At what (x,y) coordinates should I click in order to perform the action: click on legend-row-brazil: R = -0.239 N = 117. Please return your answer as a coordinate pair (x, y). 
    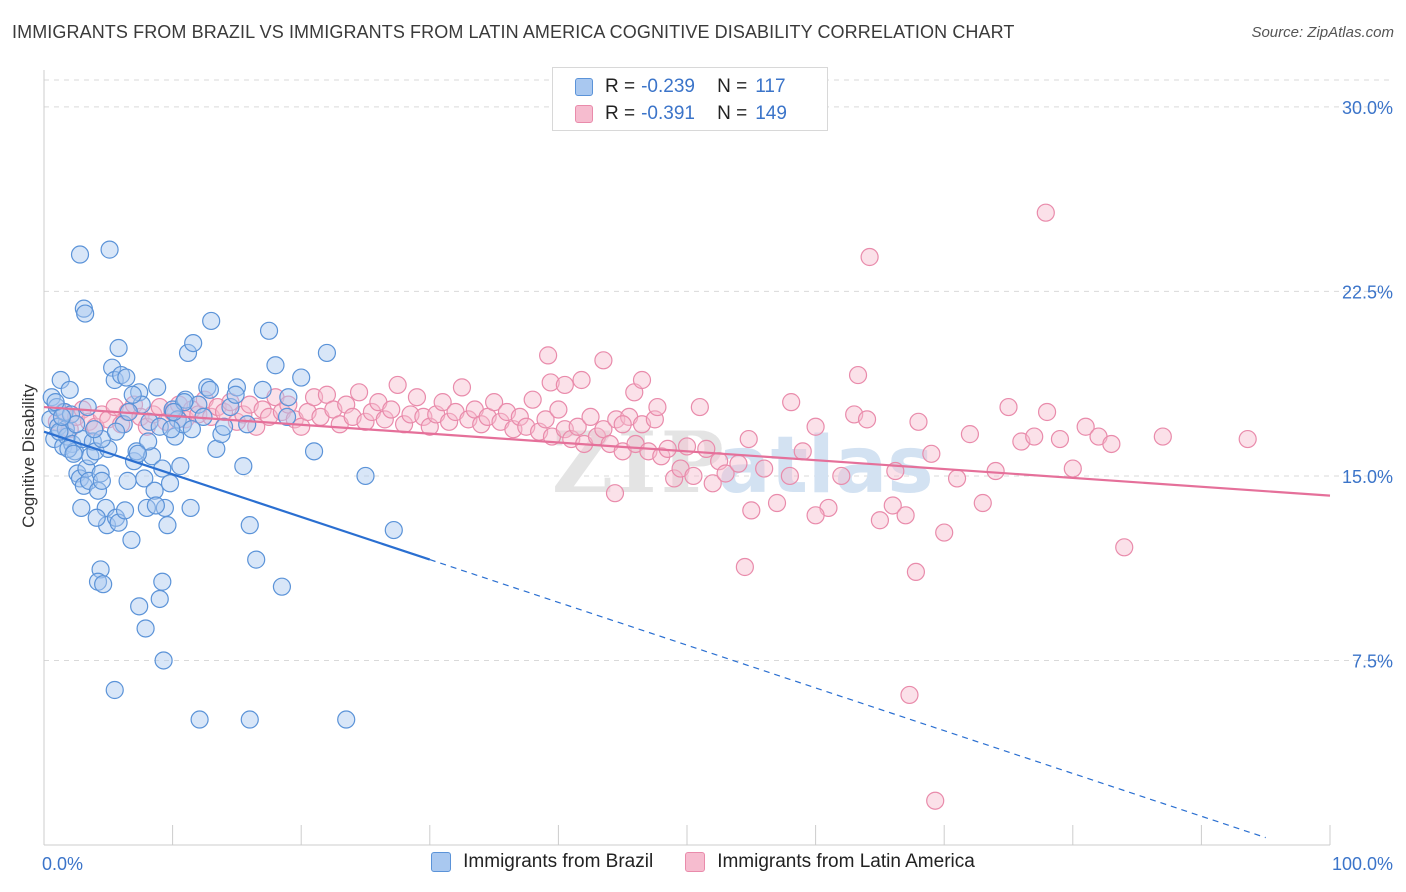
    Looking at the image, I should click on (680, 87).